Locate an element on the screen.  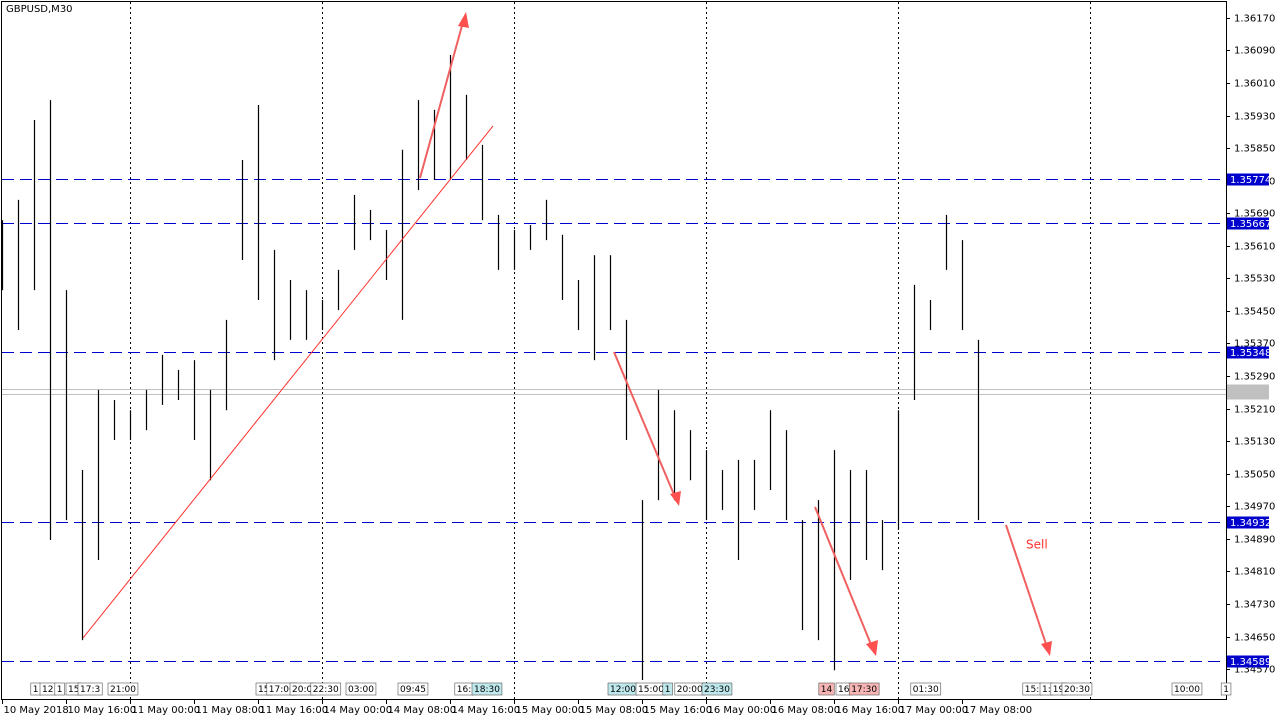
event-marker: 16: is located at coordinates (464, 689).